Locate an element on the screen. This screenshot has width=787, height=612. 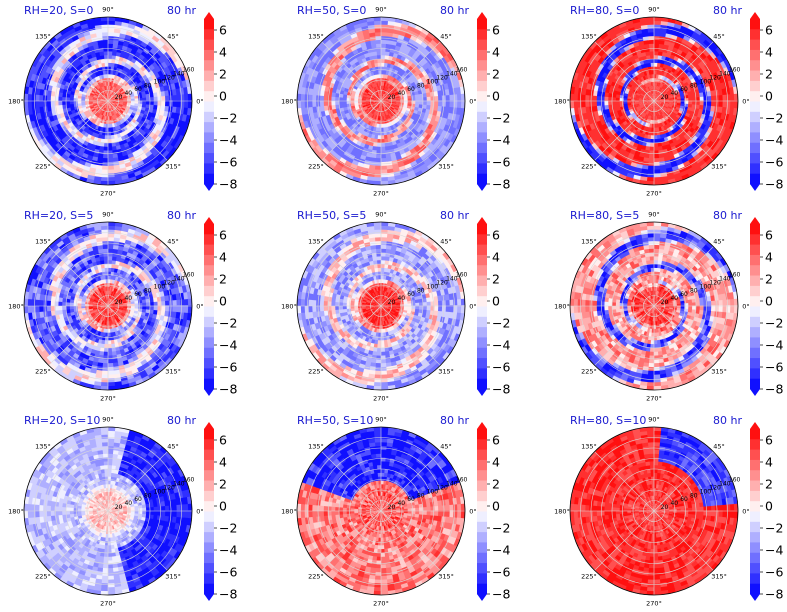
angle-tick-label: 135° is located at coordinates (316, 36).